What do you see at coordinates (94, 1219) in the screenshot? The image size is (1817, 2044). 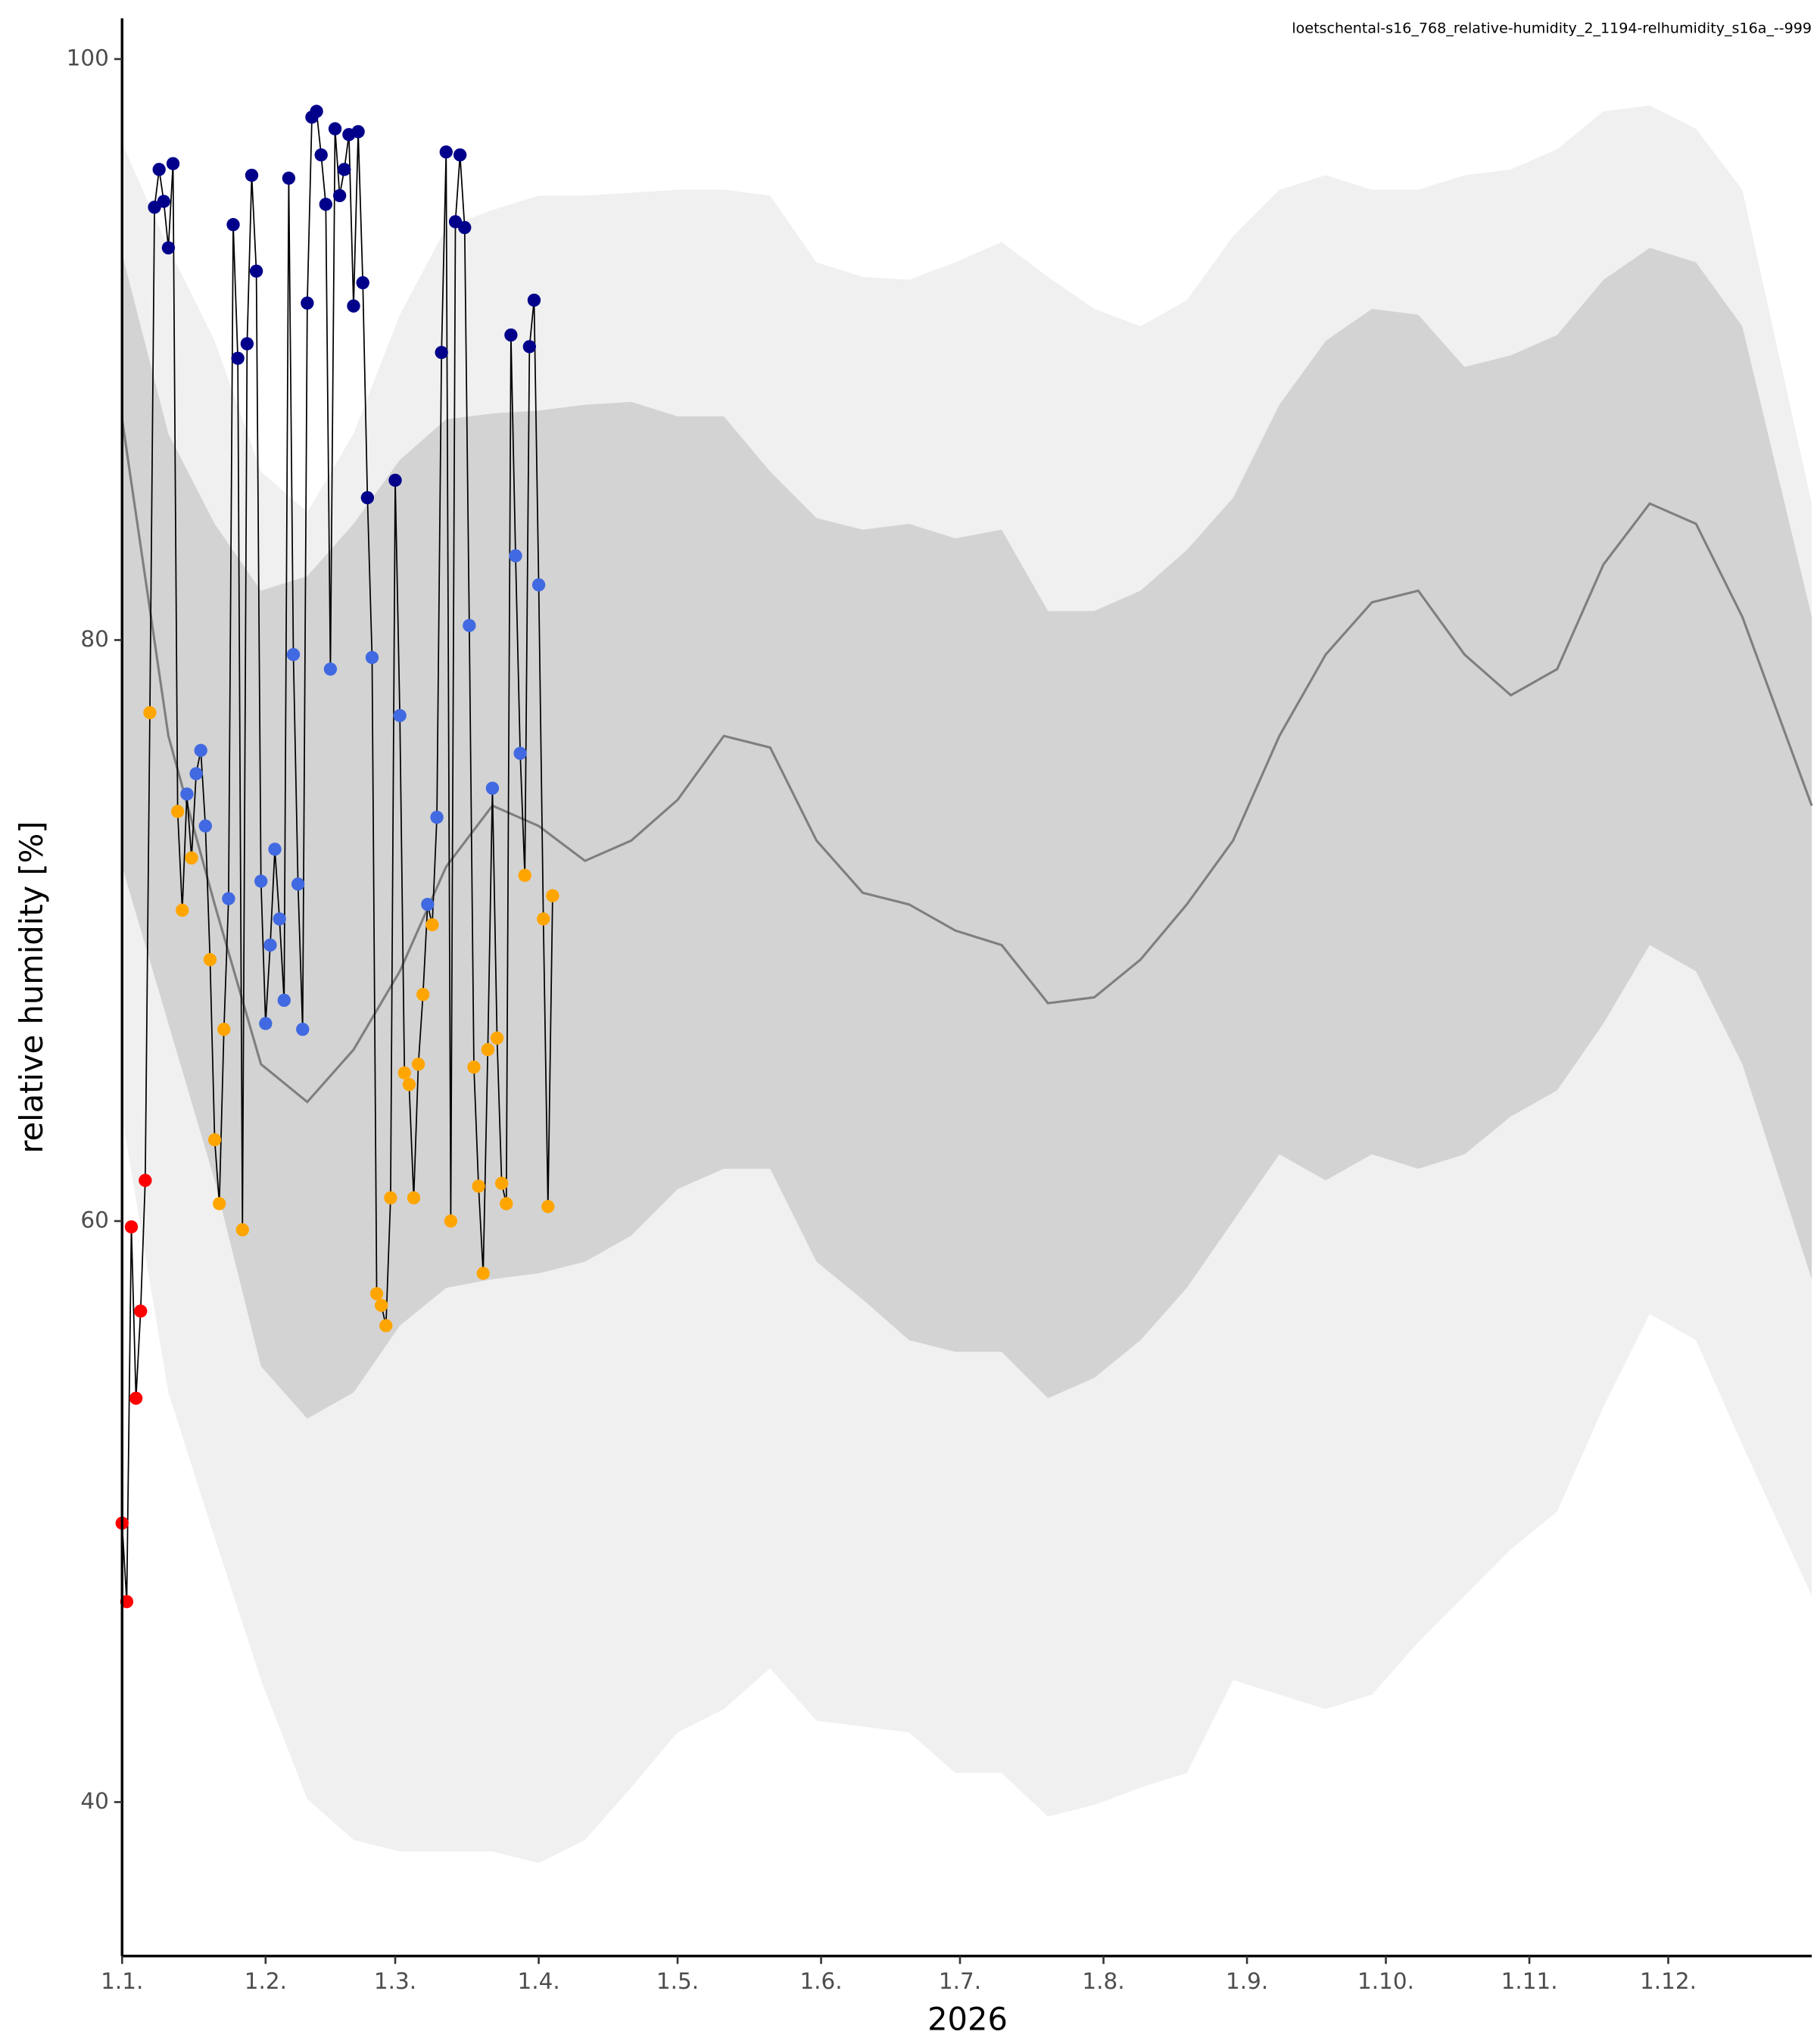 I see `y-tick-label: 60` at bounding box center [94, 1219].